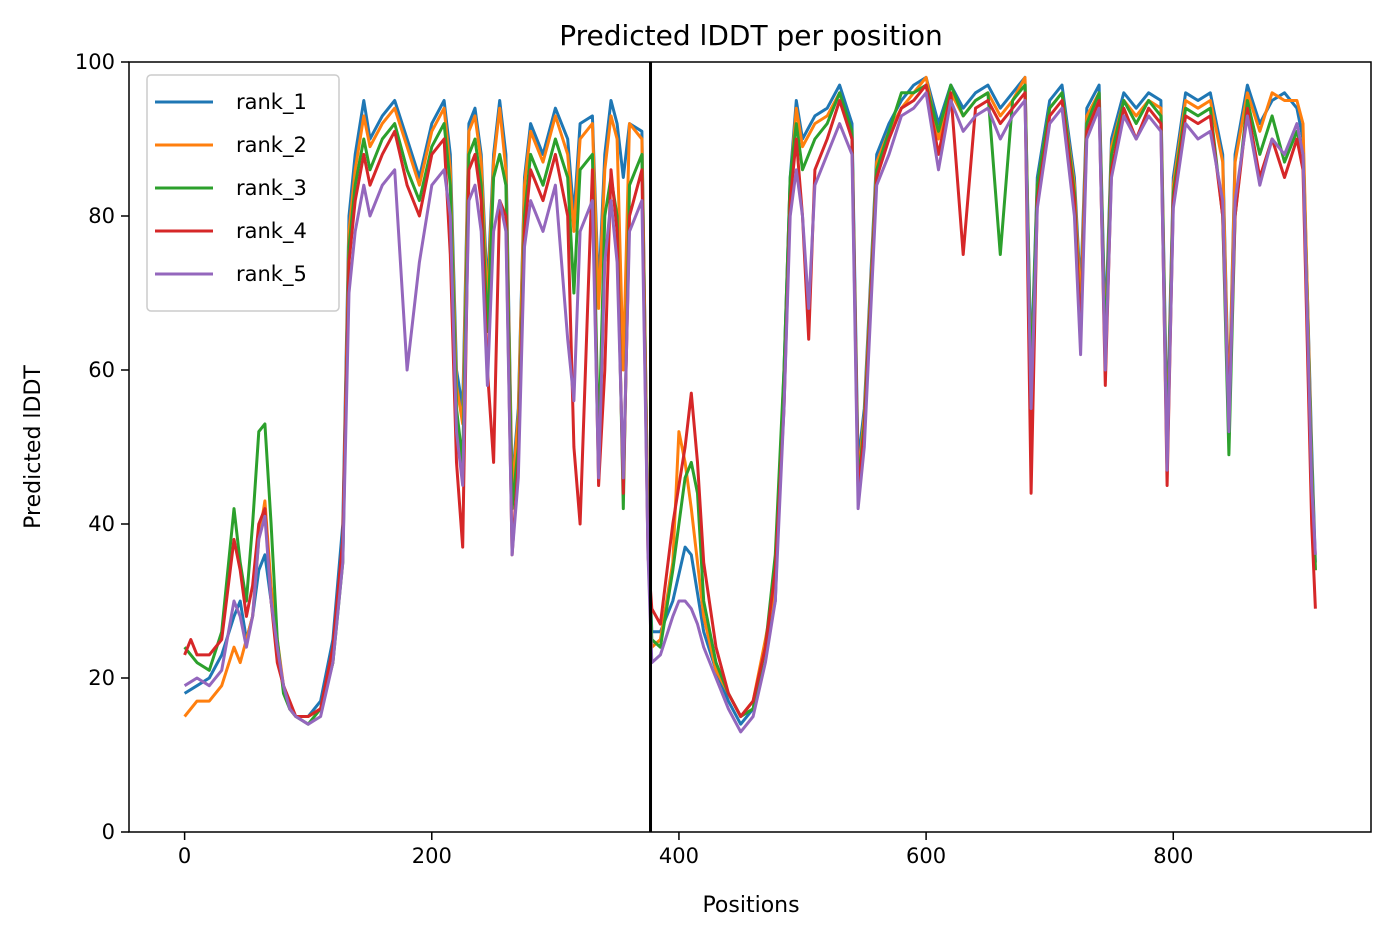 The image size is (1391, 939). I want to click on y-tick-label: 40, so click(101, 524).